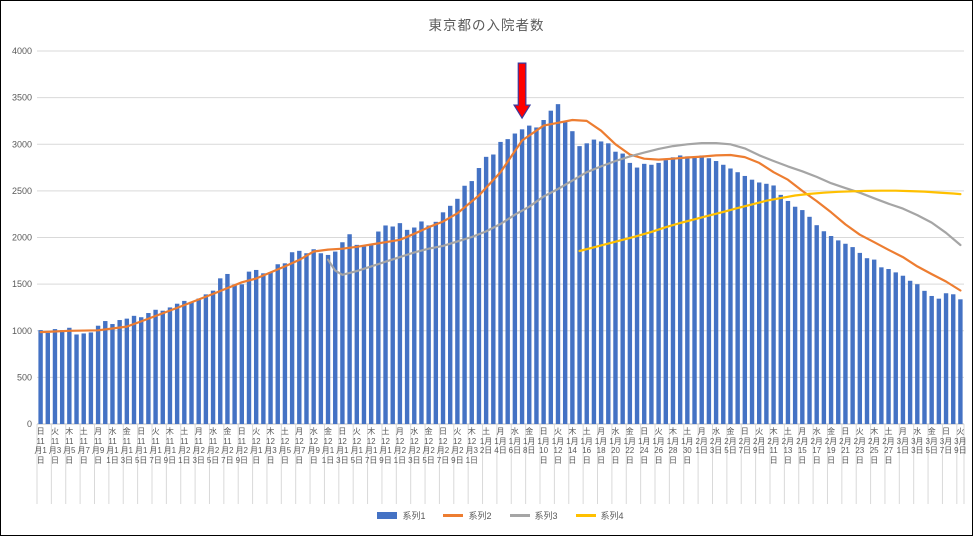  I want to click on x-label: 水 3月3日, so click(917, 441).